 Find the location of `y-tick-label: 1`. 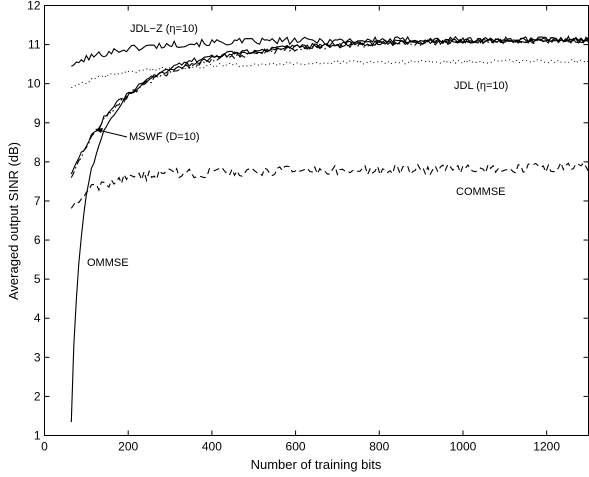

y-tick-label: 1 is located at coordinates (37, 436).